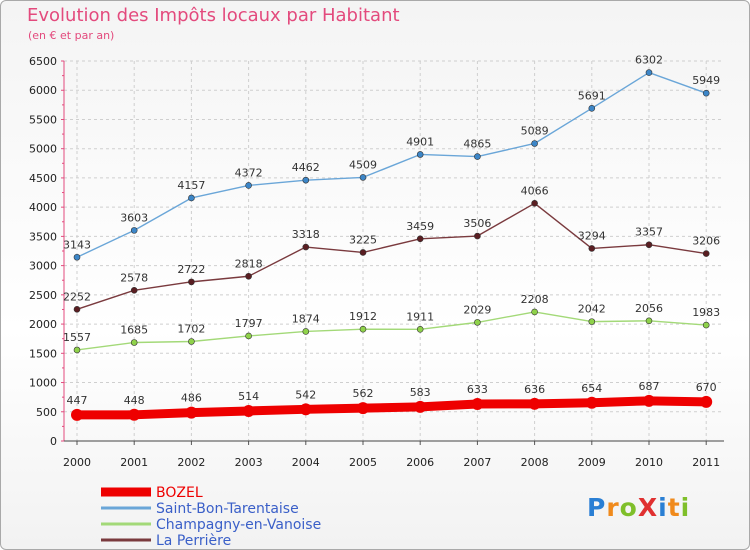  What do you see at coordinates (179, 493) in the screenshot?
I see `legend-entry: BOZEL` at bounding box center [179, 493].